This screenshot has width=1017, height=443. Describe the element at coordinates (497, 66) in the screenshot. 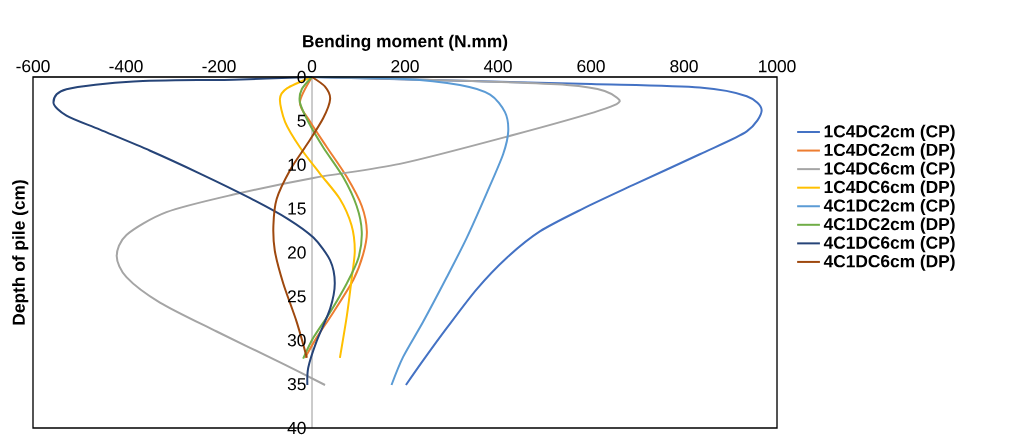

I see `x-tick-label: 400` at that location.